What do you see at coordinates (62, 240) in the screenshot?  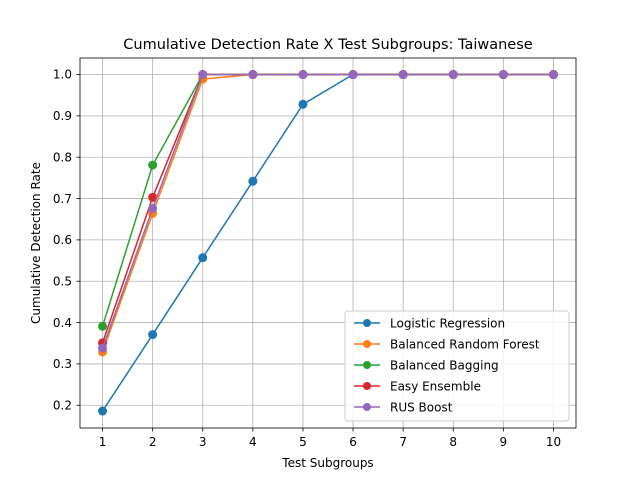 I see `y-tick-label: 0.6` at bounding box center [62, 240].